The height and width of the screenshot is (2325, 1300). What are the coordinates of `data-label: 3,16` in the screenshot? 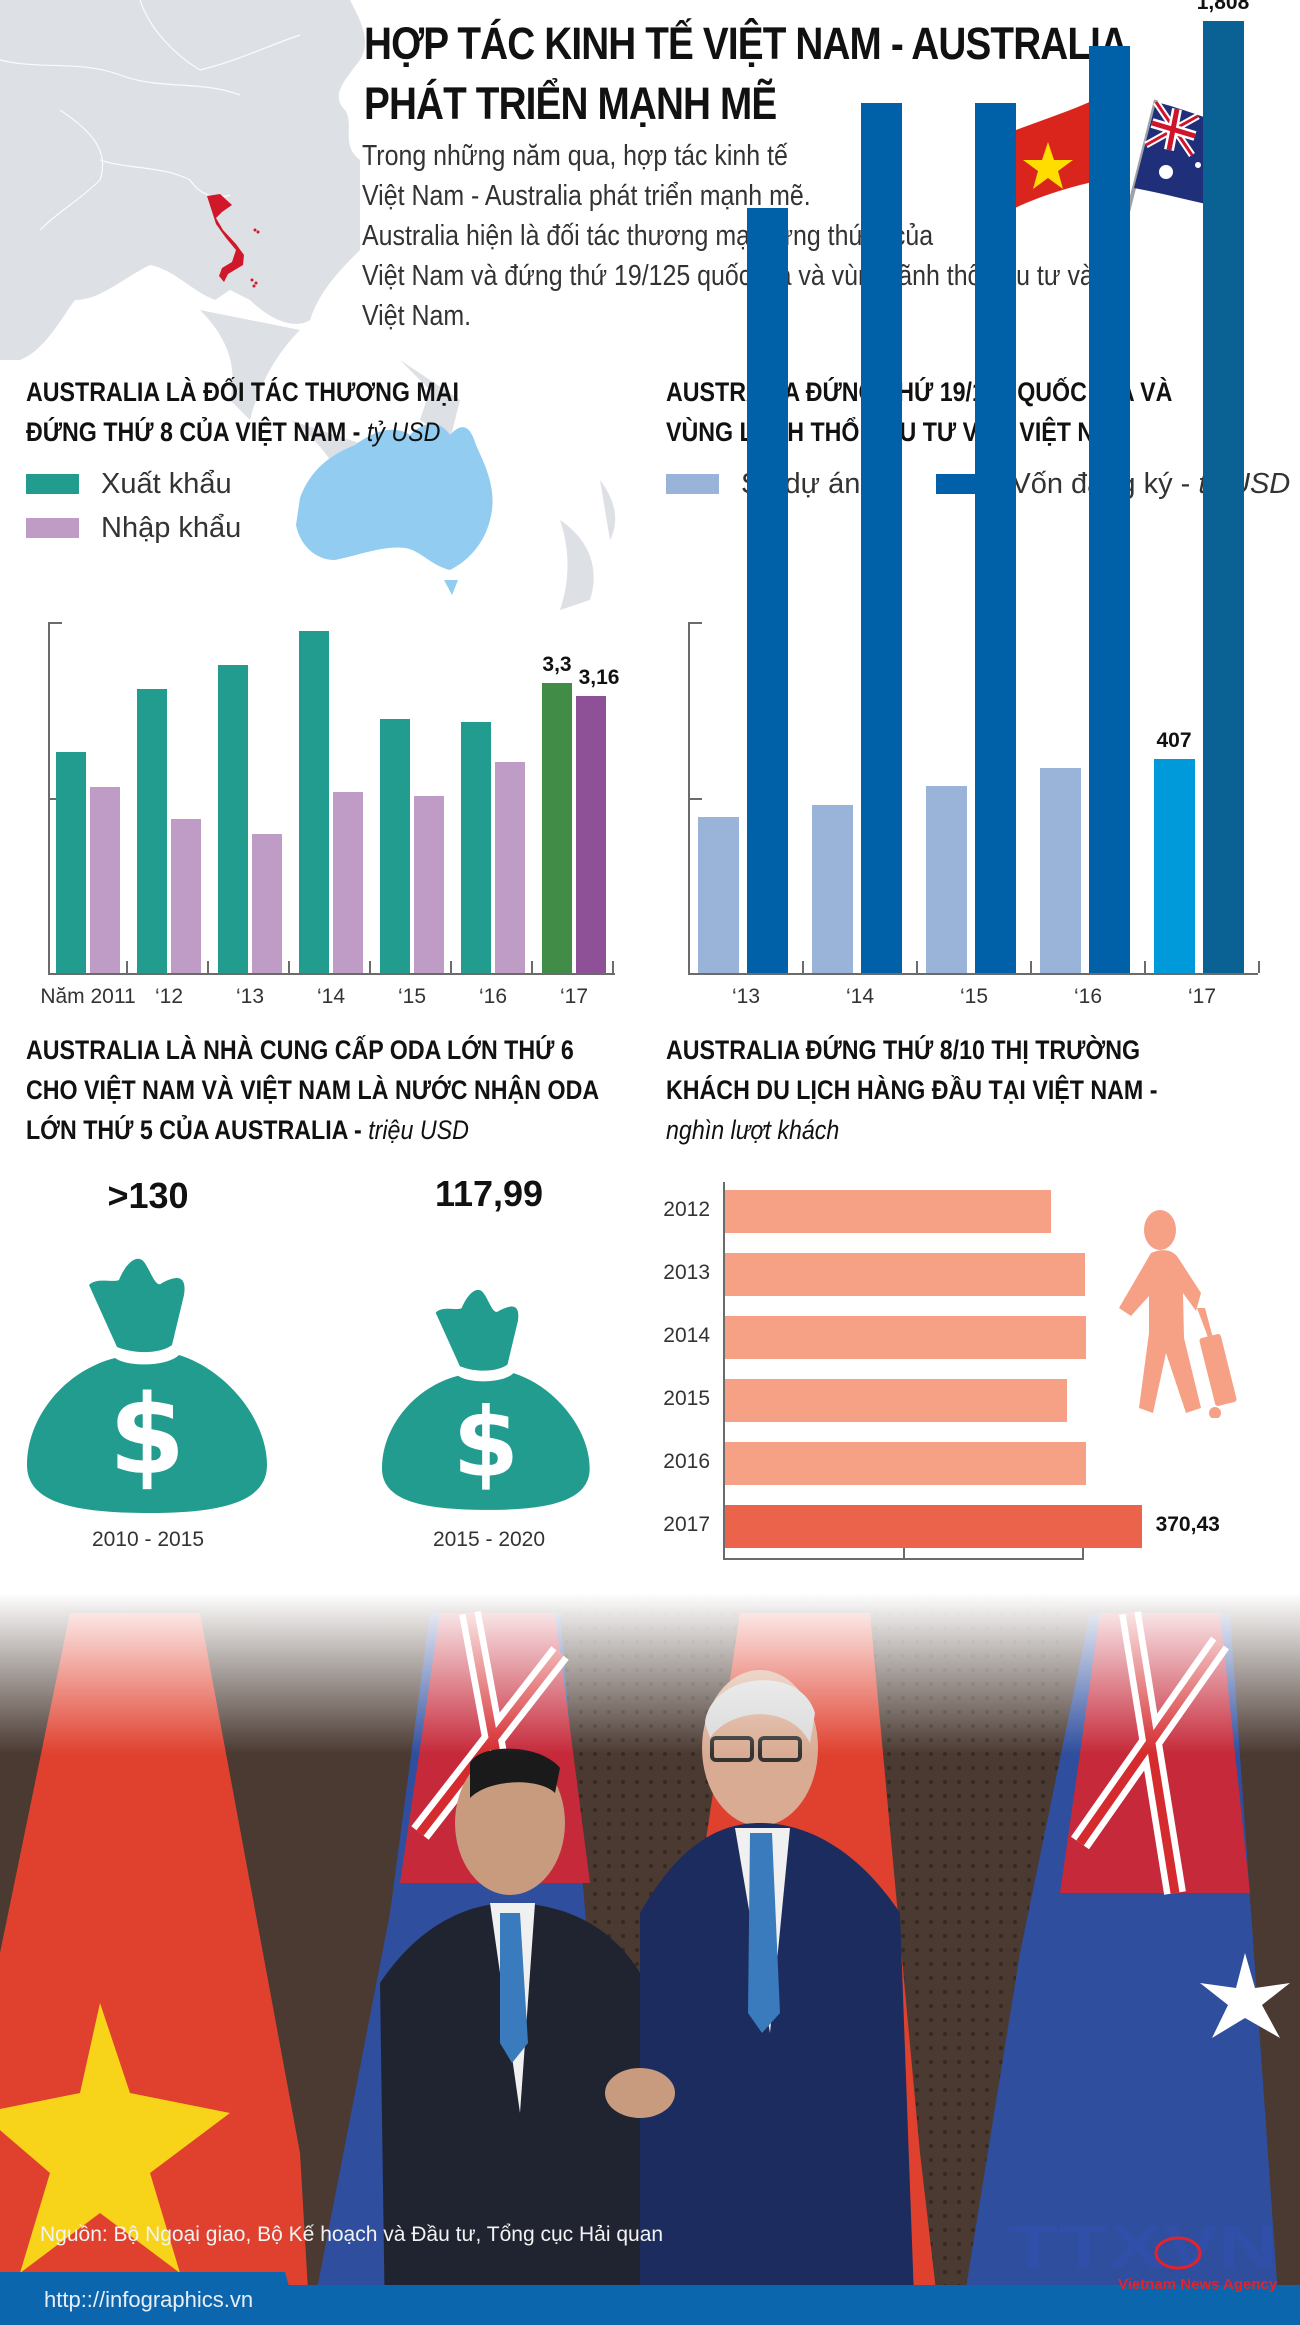 It's located at (599, 677).